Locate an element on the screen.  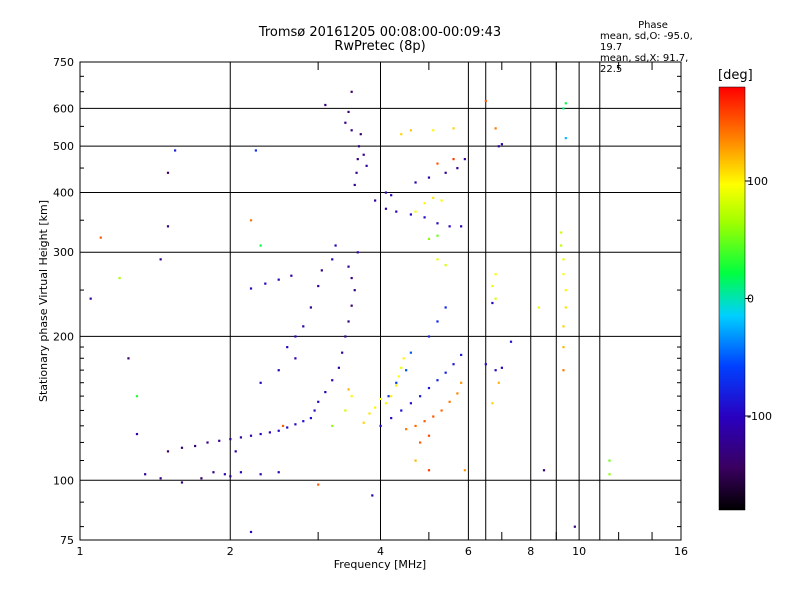
colorbar-ticks: 100 0 -100 is located at coordinates (758, 299).